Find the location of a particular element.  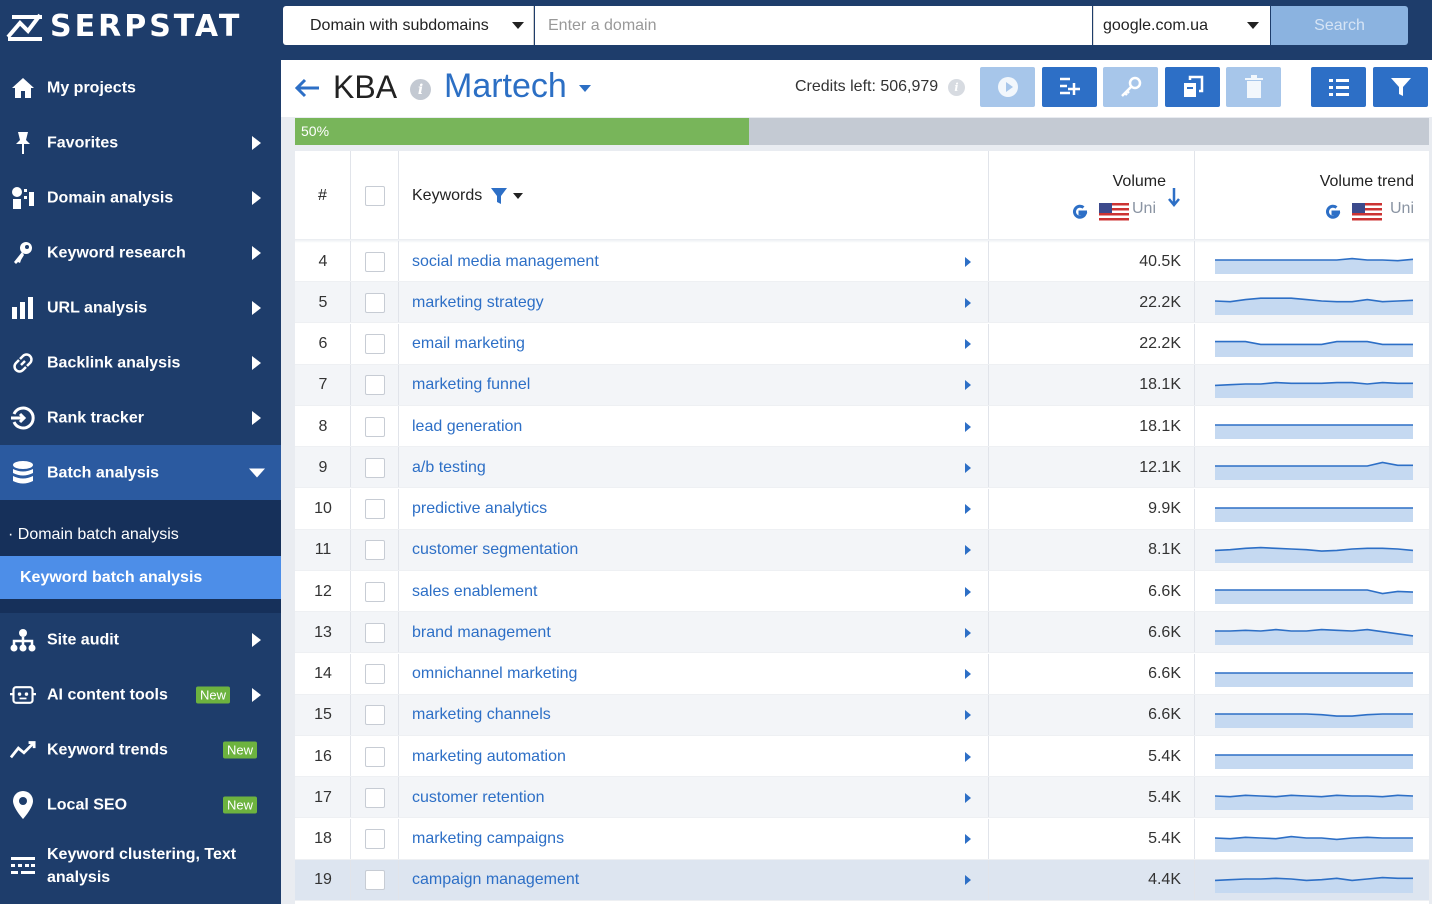

keyword-link: predictive analytics is located at coordinates (480, 508).